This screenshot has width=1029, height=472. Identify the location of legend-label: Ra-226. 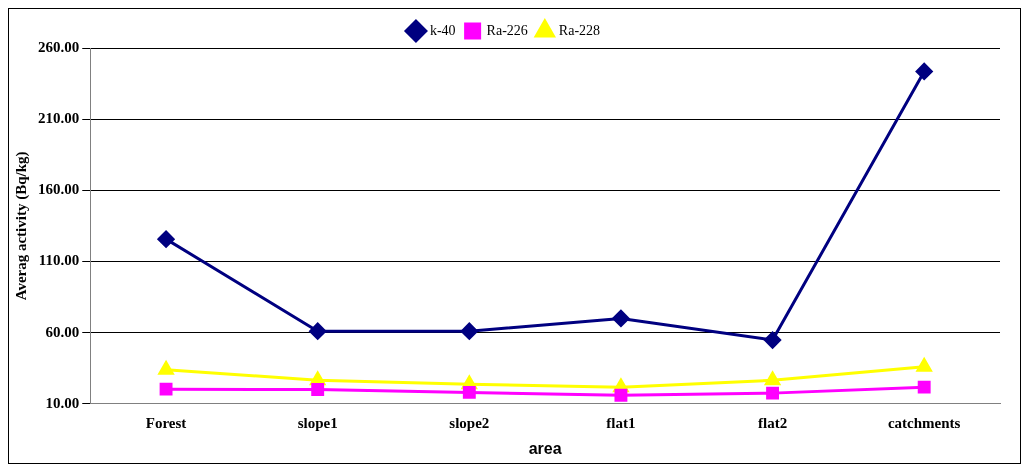
(507, 30).